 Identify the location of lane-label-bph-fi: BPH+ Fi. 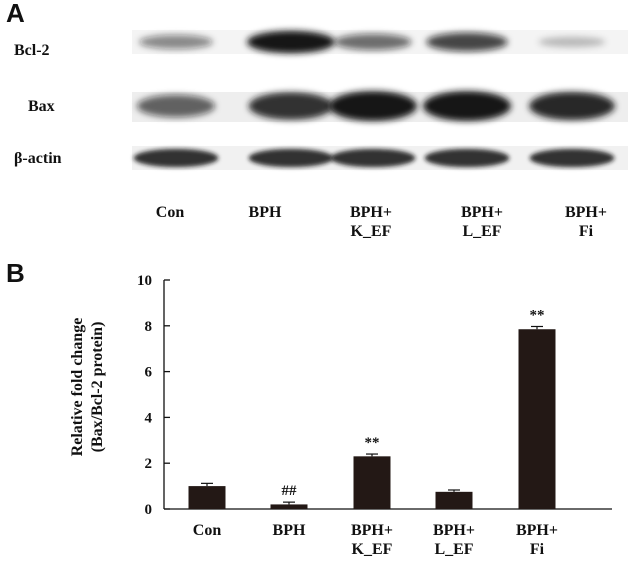
(585, 222).